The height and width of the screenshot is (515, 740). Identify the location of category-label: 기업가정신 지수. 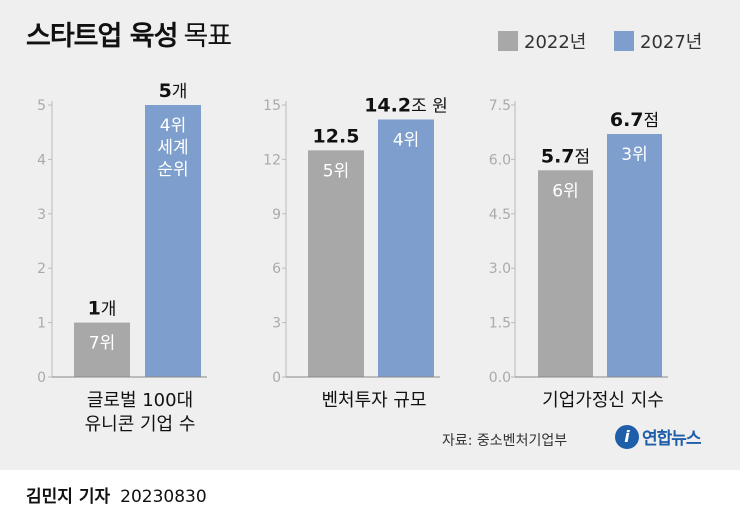
(603, 400).